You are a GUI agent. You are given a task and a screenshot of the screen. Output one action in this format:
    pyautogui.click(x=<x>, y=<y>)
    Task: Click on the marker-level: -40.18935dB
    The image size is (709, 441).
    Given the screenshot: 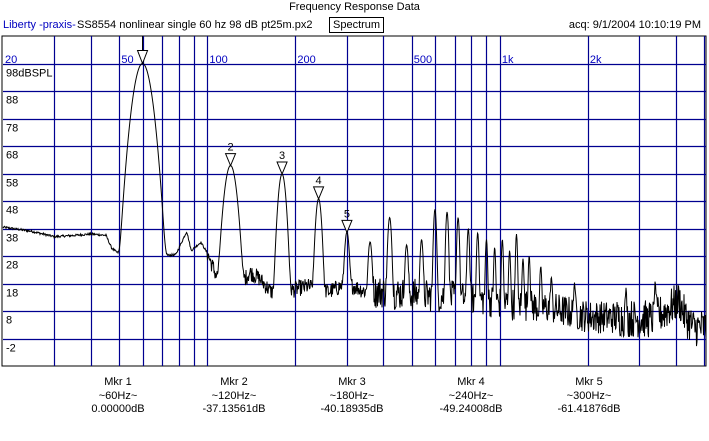 What is the action you would take?
    pyautogui.click(x=352, y=409)
    